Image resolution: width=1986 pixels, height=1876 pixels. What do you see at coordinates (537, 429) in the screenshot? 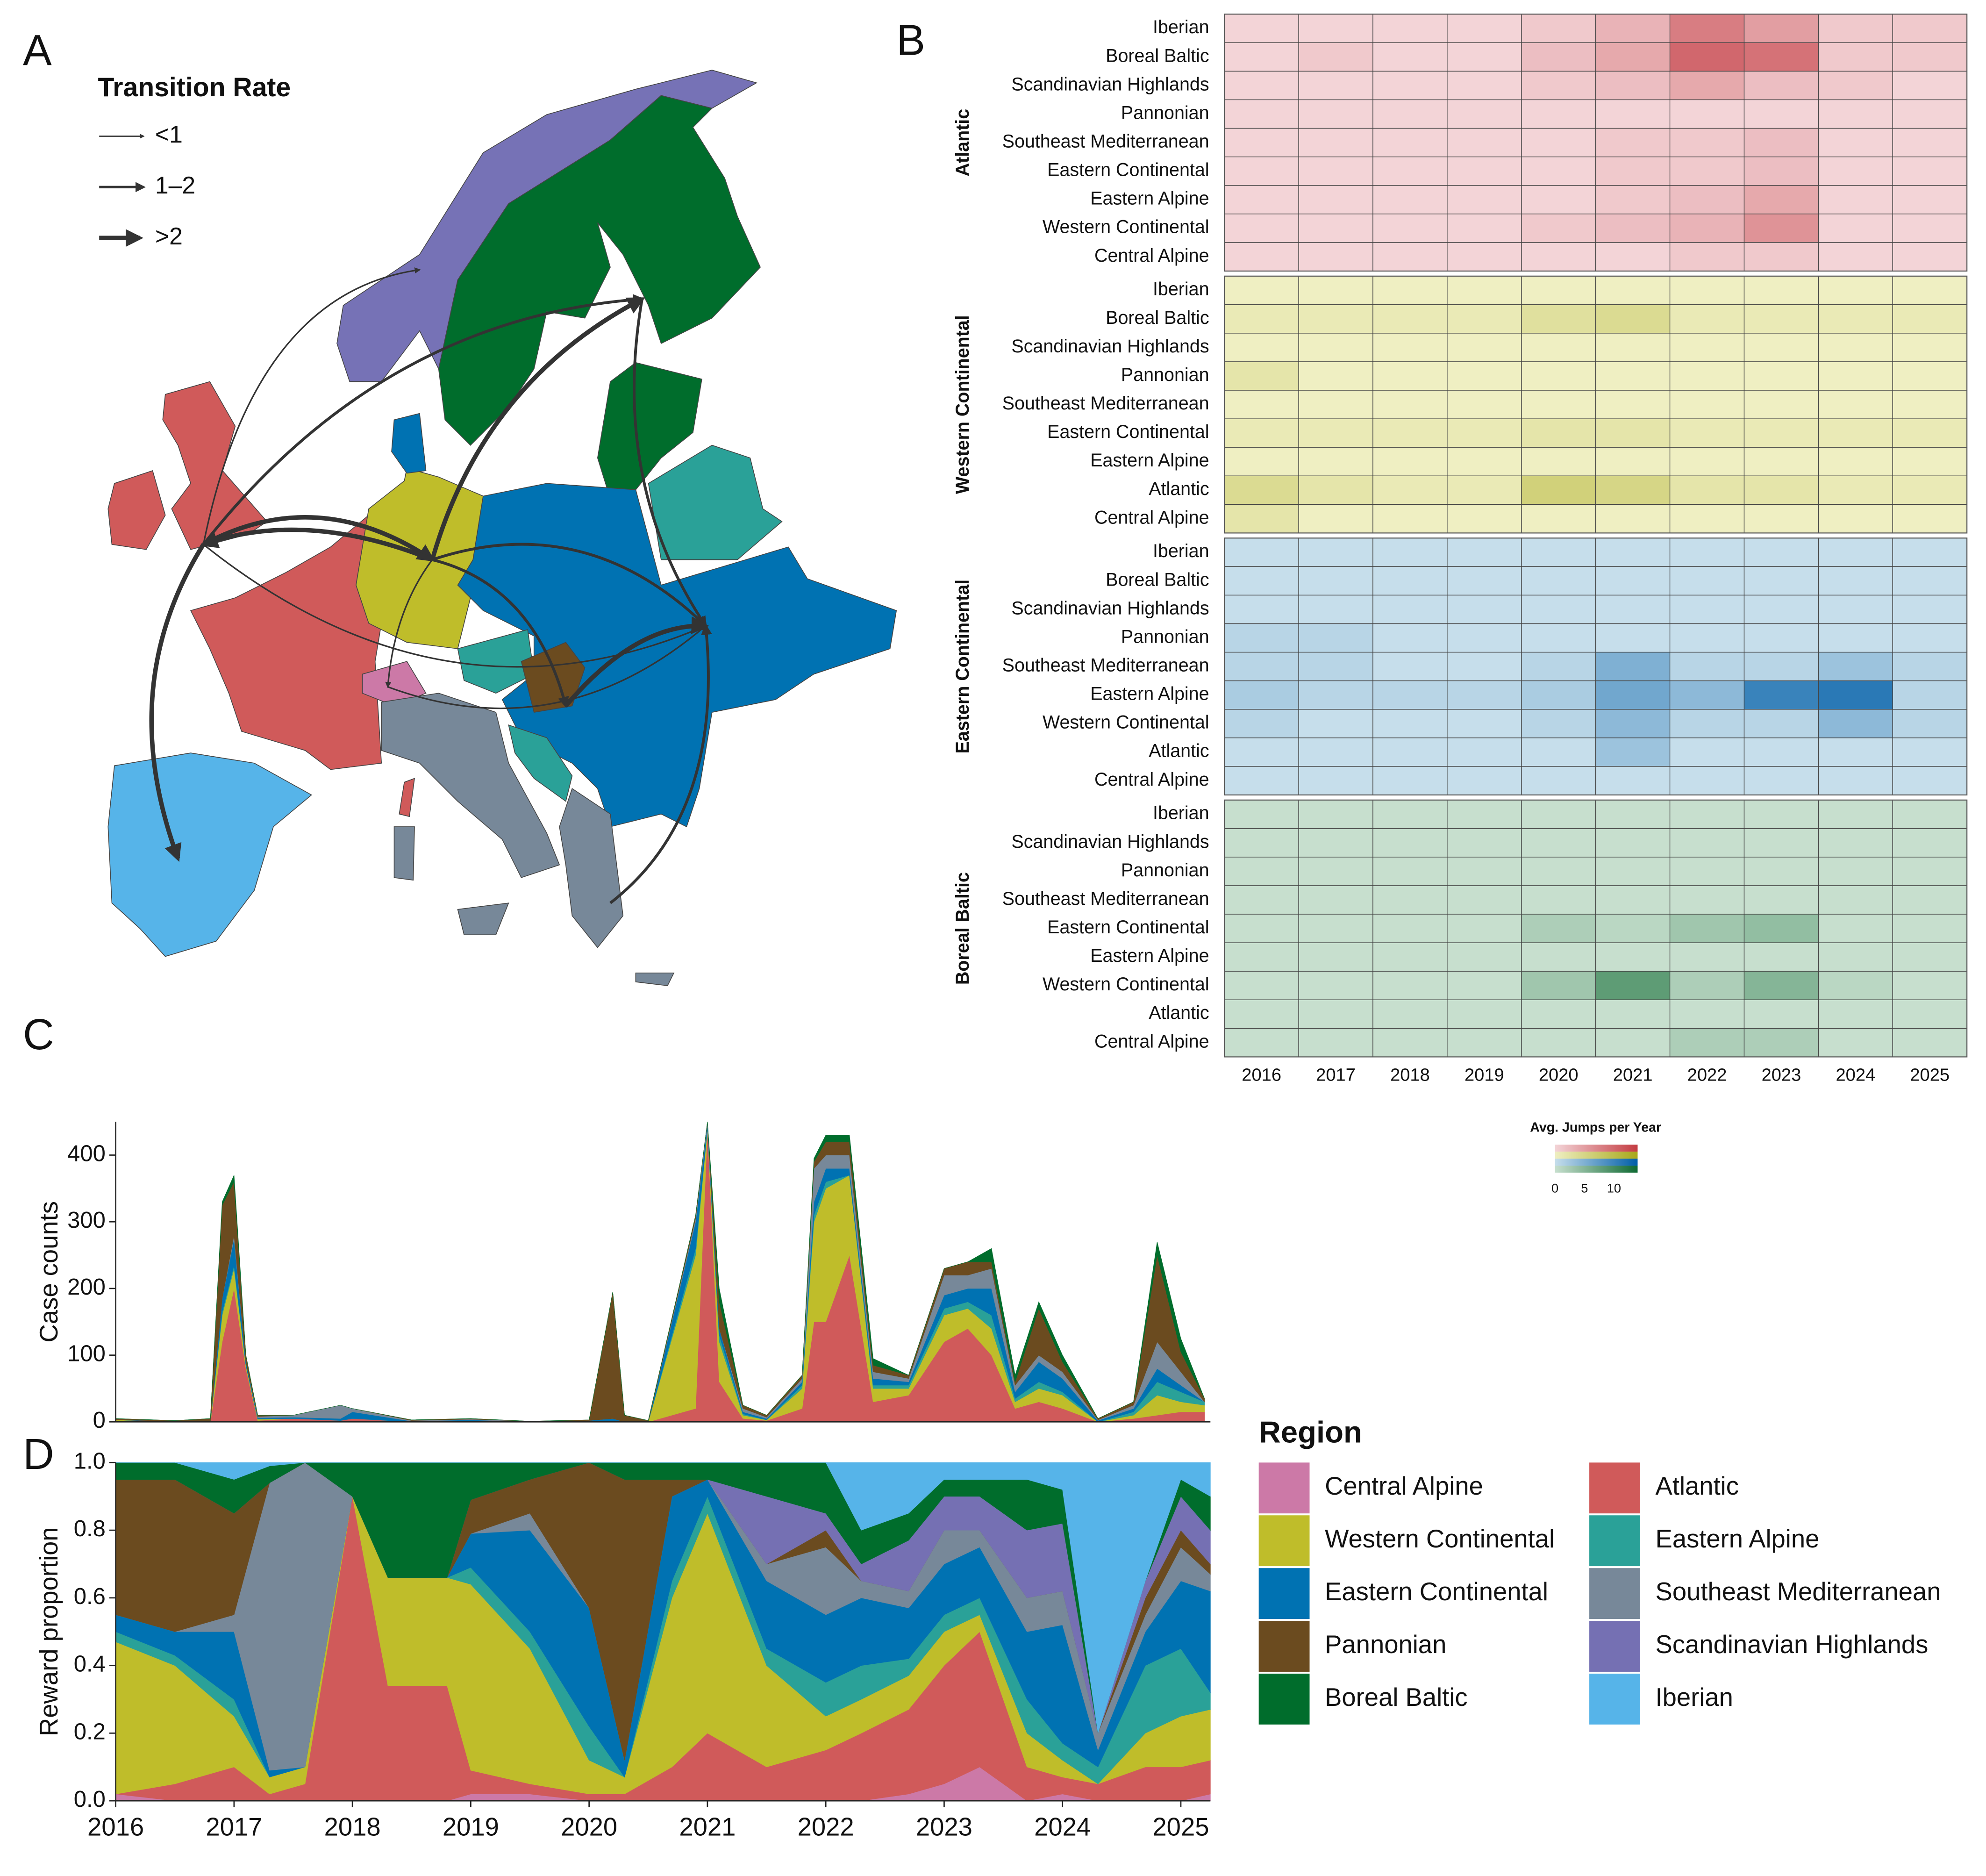
I see `transition-arrow` at bounding box center [537, 429].